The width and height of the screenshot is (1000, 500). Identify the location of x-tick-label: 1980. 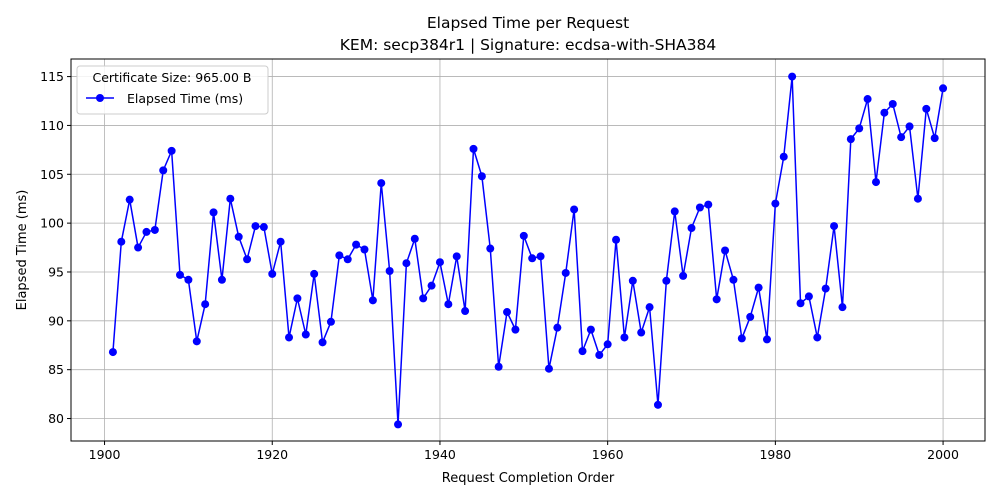
(775, 454).